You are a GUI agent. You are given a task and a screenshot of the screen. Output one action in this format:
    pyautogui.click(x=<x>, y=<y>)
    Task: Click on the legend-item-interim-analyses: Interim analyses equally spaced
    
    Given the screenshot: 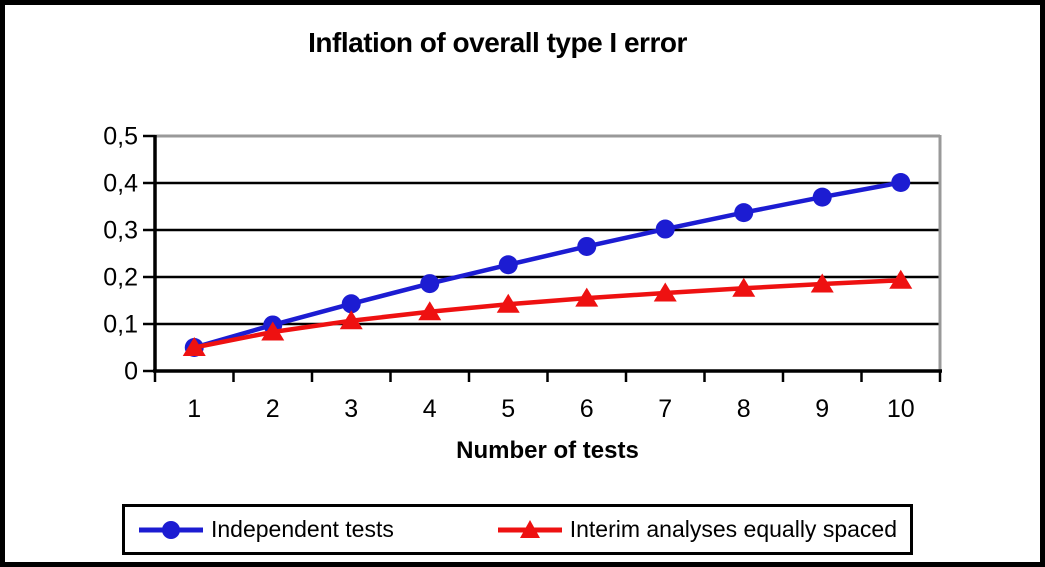 What is the action you would take?
    pyautogui.click(x=697, y=529)
    